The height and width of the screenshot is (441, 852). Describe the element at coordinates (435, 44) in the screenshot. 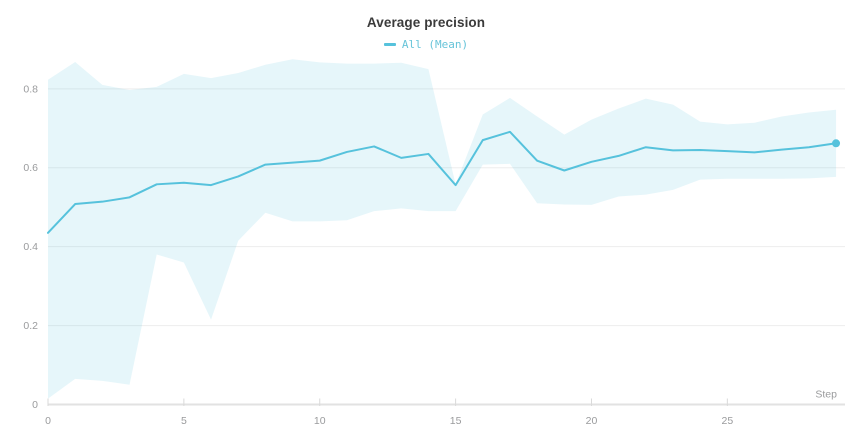

I see `legend-label: All (Mean)` at that location.